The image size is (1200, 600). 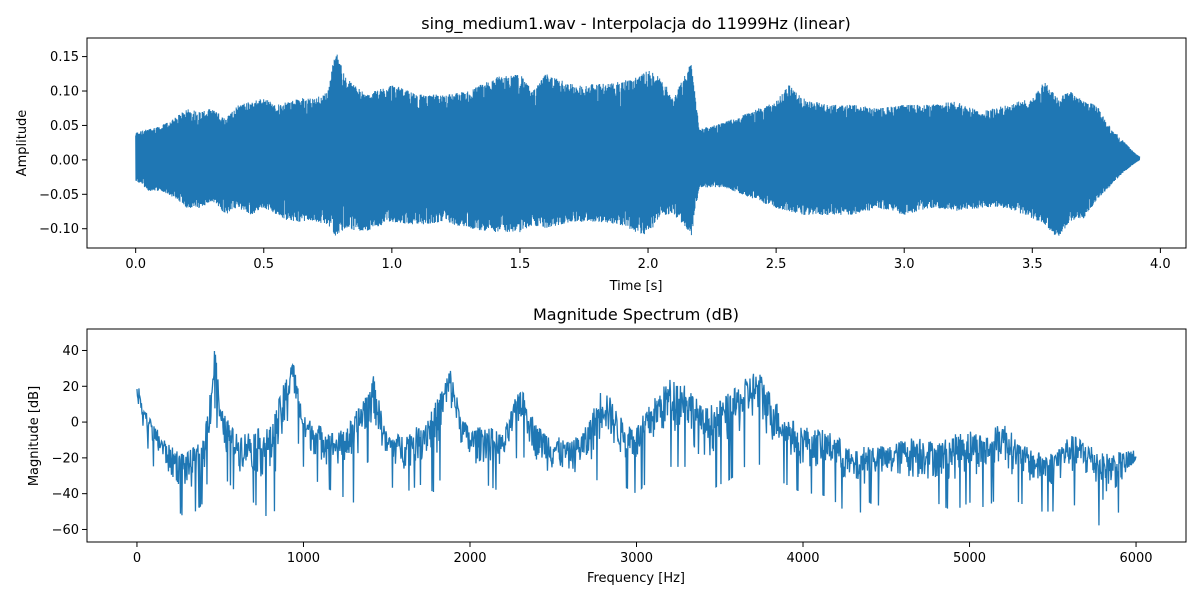 I want to click on spectrum-x-tick-label: 1000, so click(x=303, y=558).